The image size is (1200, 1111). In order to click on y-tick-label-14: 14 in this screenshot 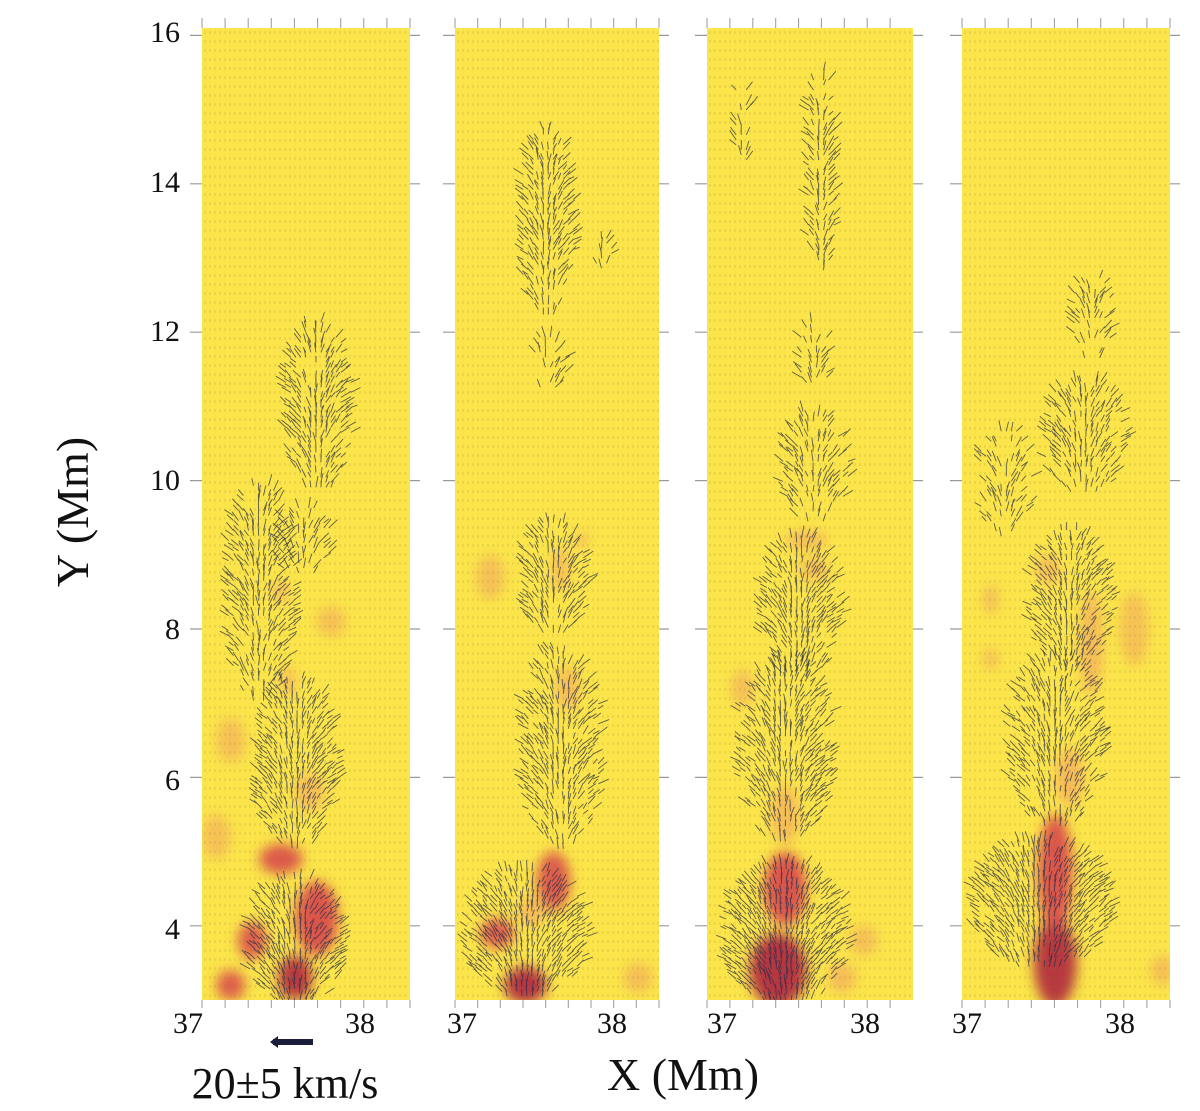, I will do `click(165, 182)`.